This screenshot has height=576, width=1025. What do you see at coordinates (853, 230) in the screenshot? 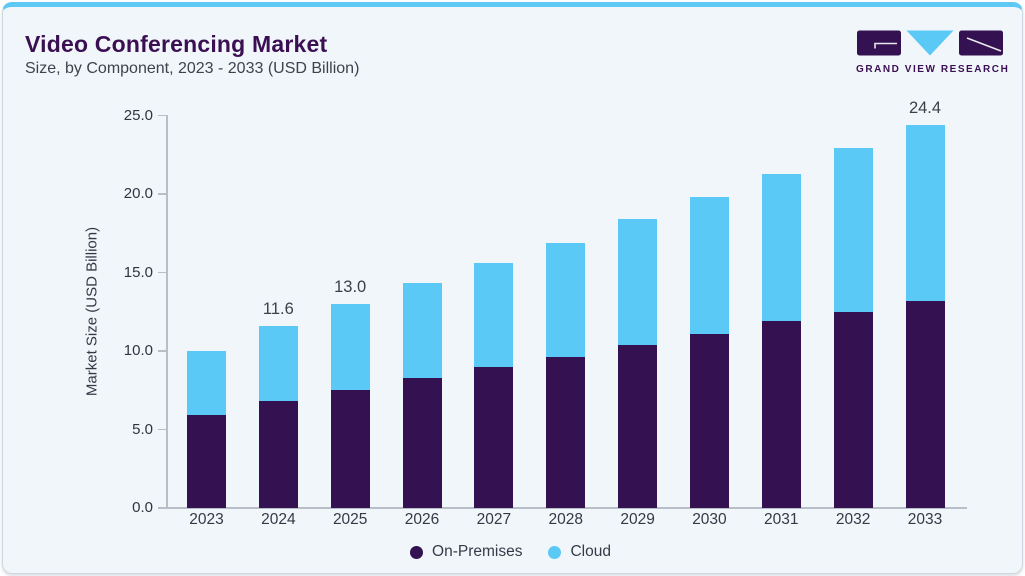
I see `bar-segment-cloud-2032` at bounding box center [853, 230].